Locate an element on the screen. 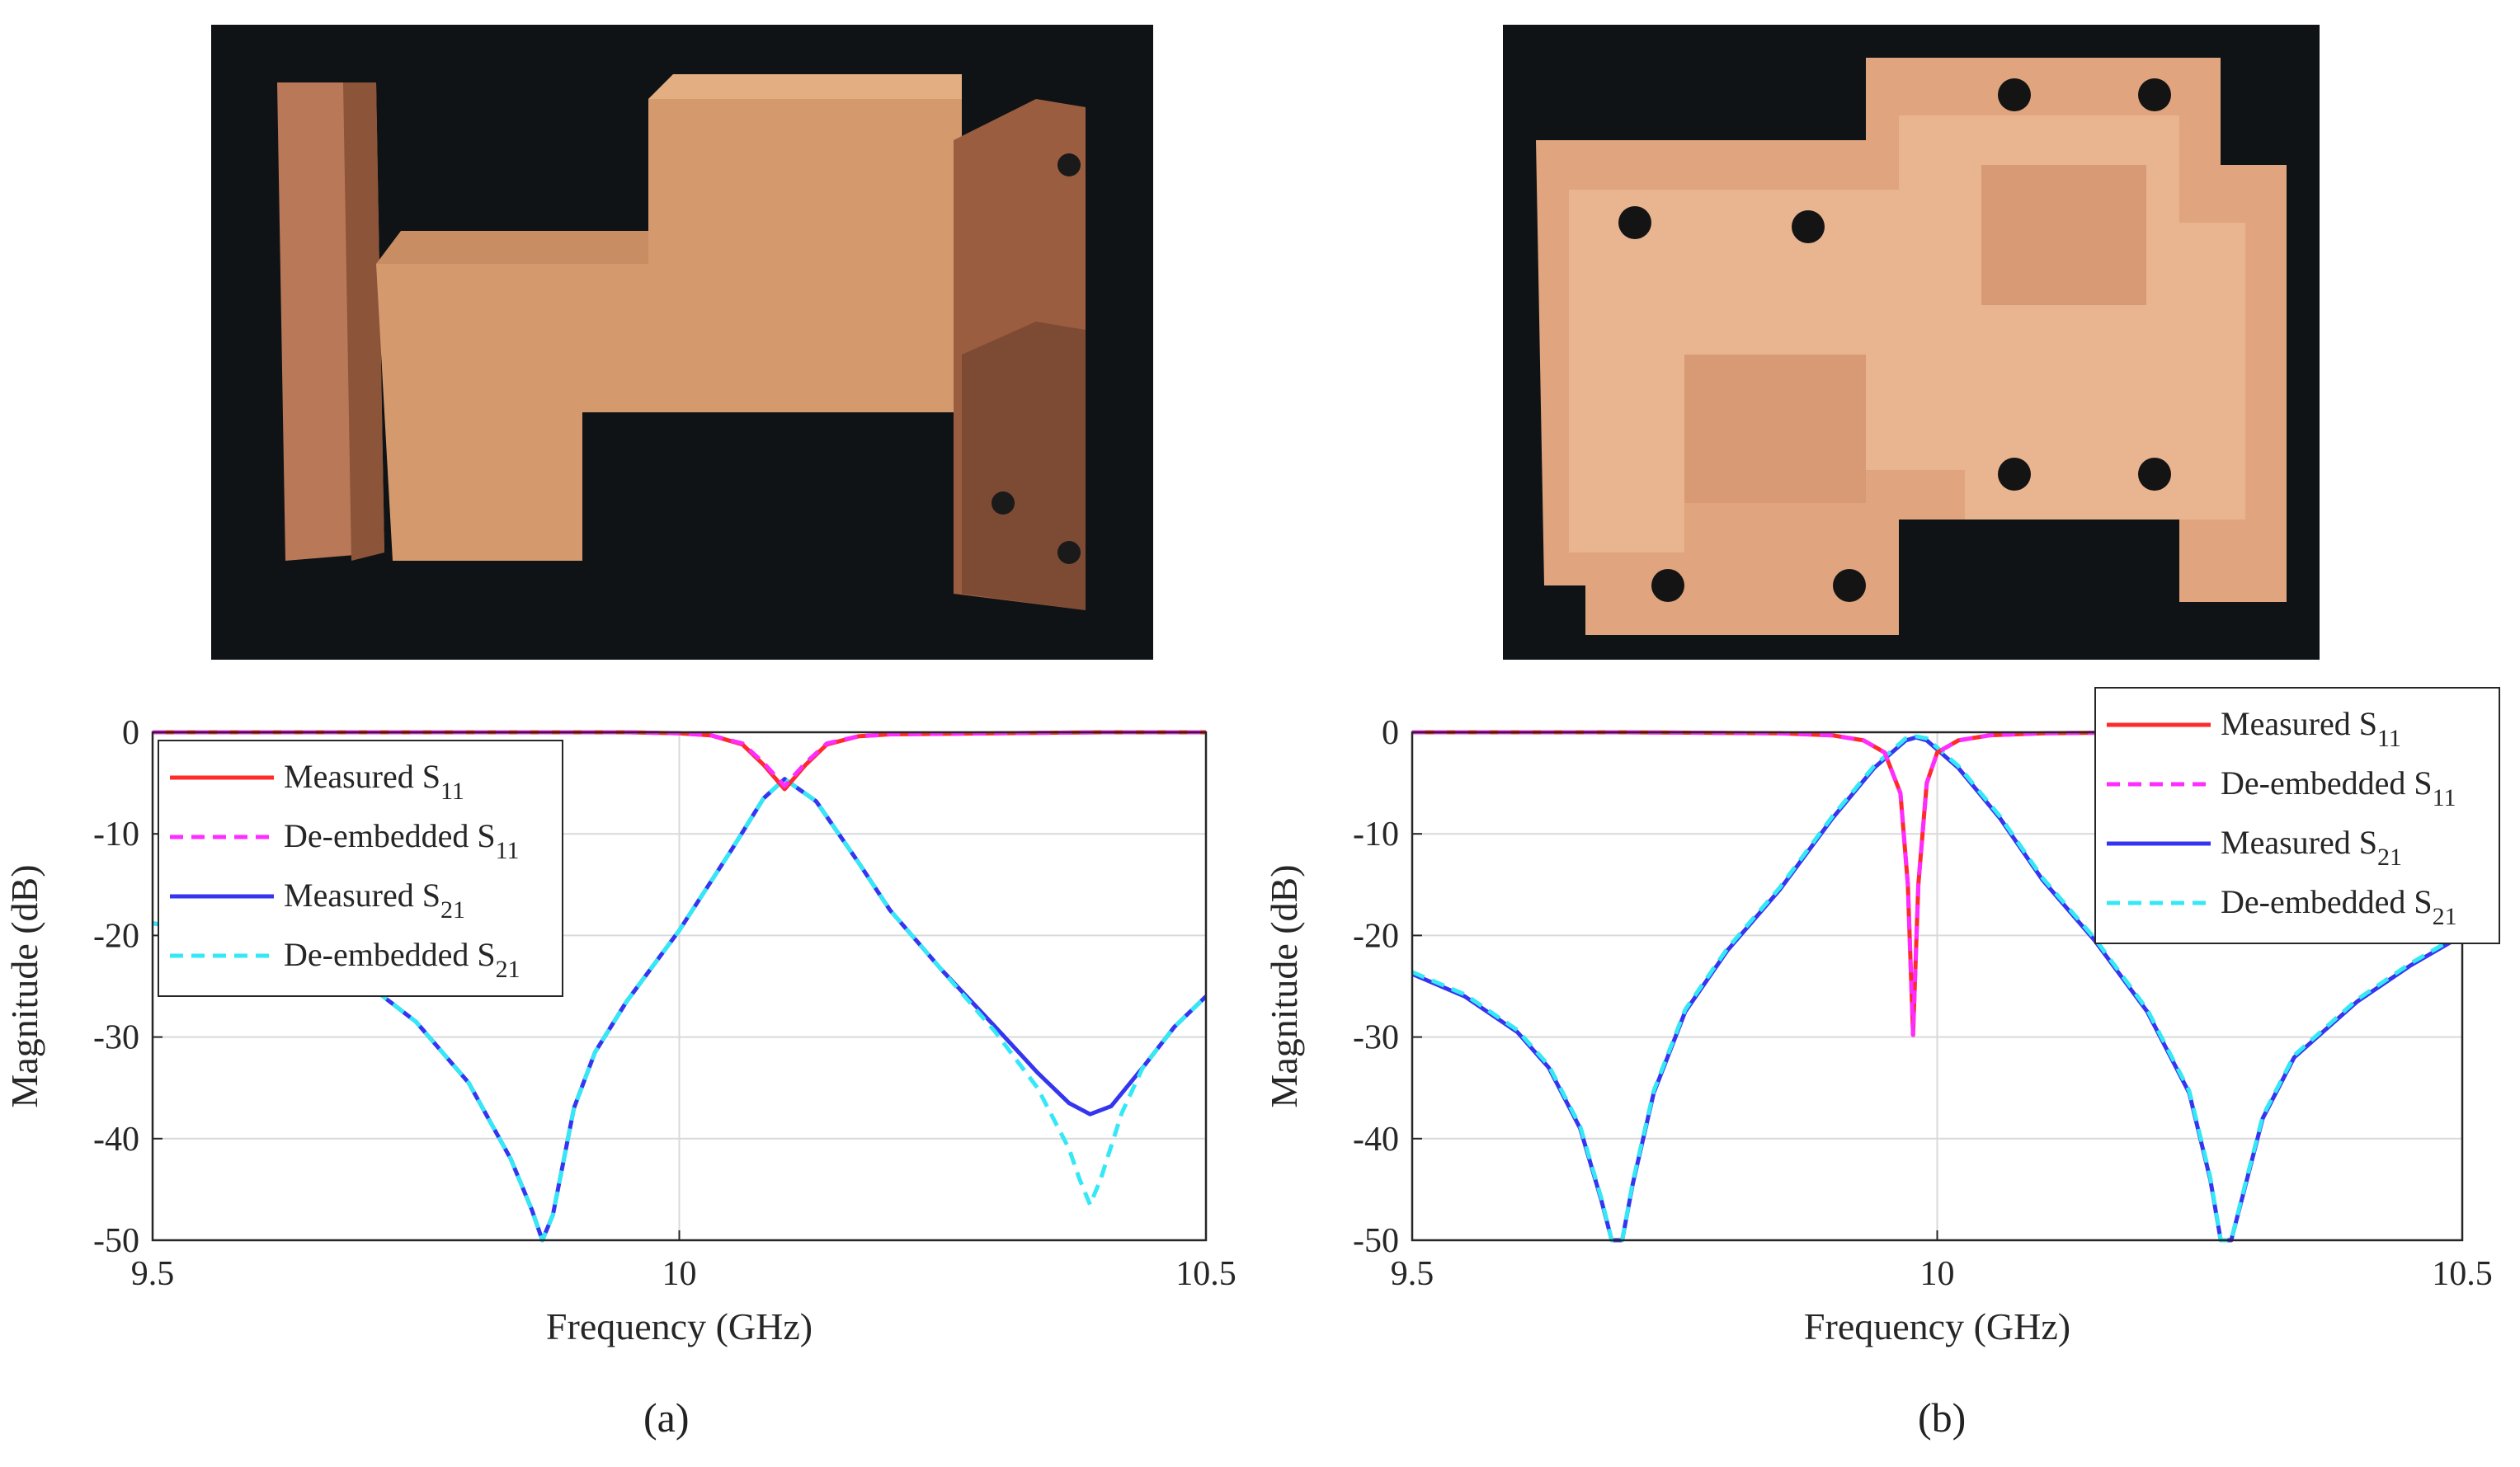 This screenshot has width=2520, height=1467. cavity-half-illustration is located at coordinates (1911, 342).